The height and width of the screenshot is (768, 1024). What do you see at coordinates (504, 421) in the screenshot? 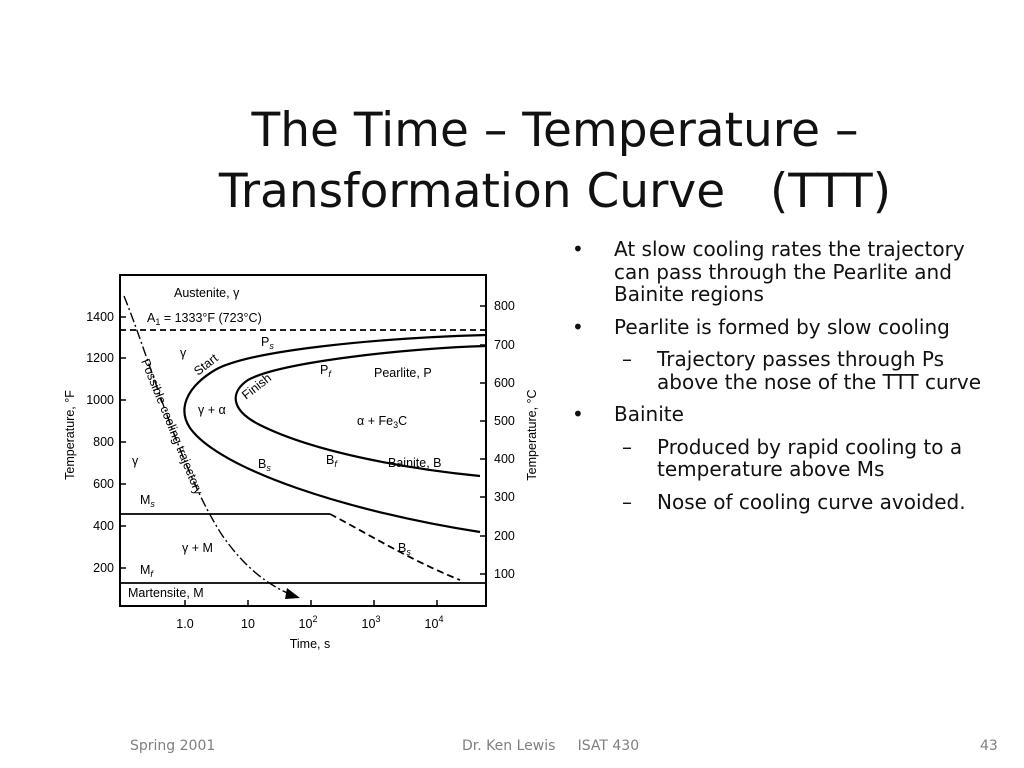
I see `right-tick-label: 500` at bounding box center [504, 421].